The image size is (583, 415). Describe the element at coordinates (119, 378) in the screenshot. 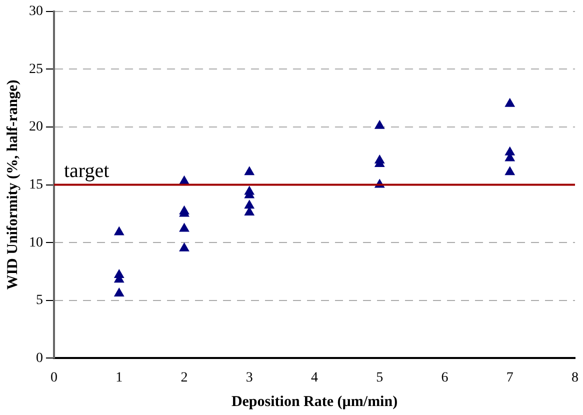

I see `x-tick-label: 1` at that location.